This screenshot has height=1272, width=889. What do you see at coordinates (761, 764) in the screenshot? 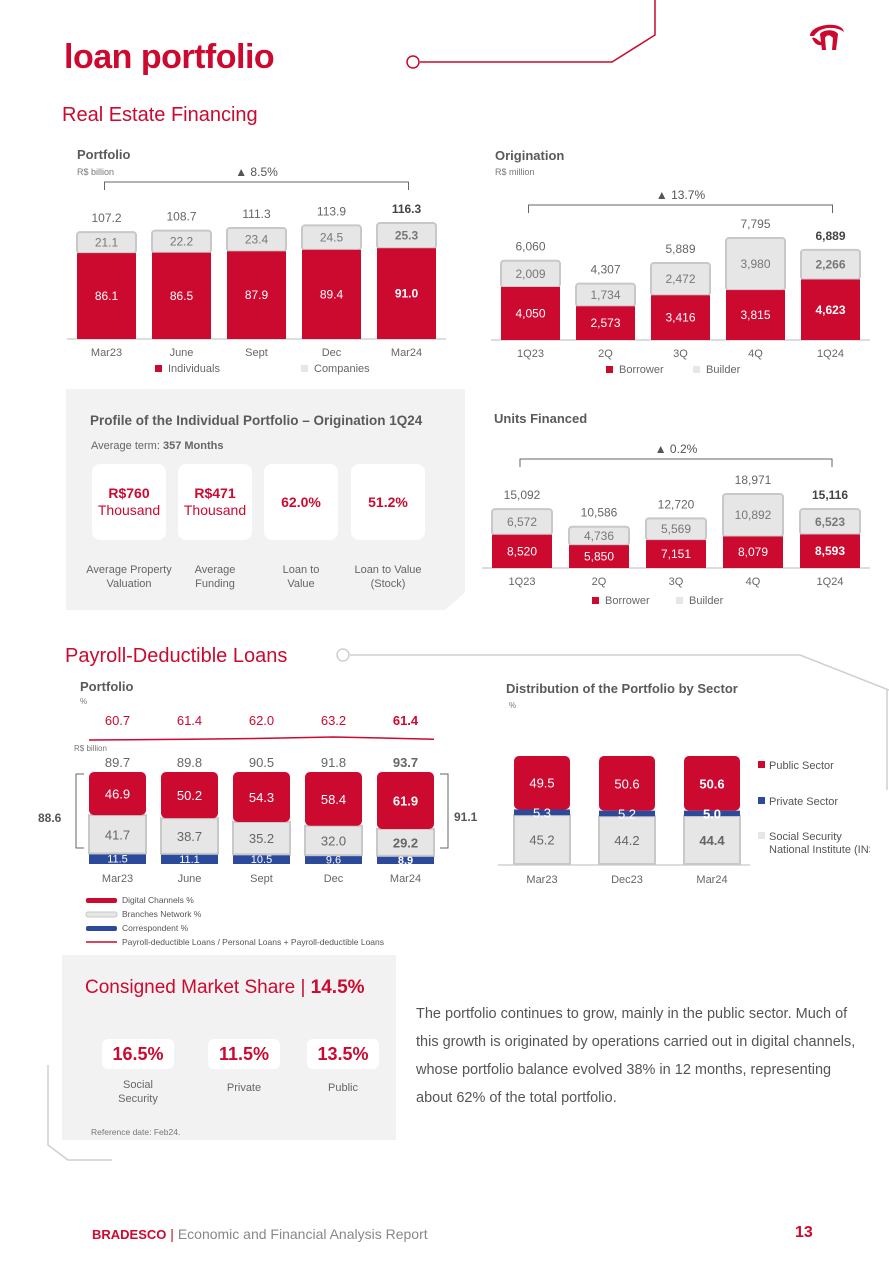
I see `legend-swatch-public` at bounding box center [761, 764].